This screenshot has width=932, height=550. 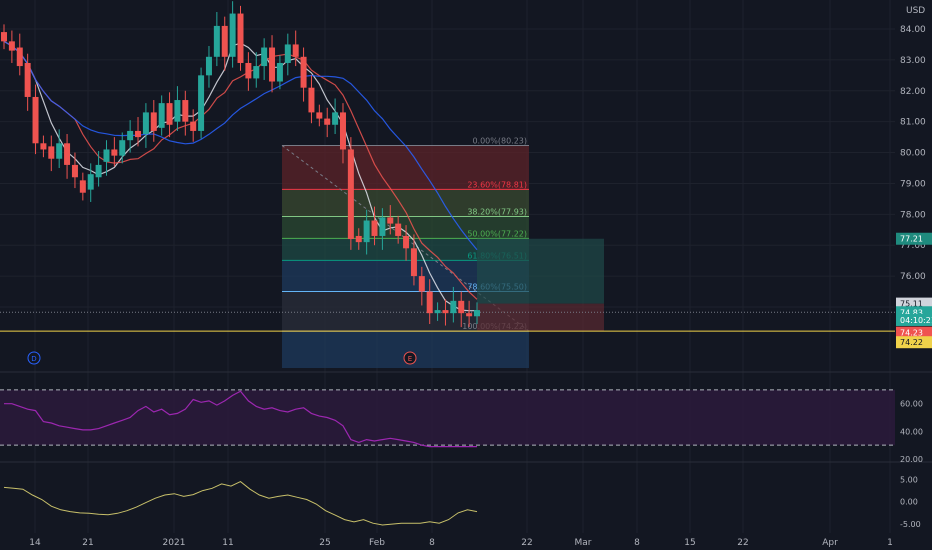 What do you see at coordinates (497, 184) in the screenshot?
I see `fib-level-label: 23.60%(78.81)` at bounding box center [497, 184].